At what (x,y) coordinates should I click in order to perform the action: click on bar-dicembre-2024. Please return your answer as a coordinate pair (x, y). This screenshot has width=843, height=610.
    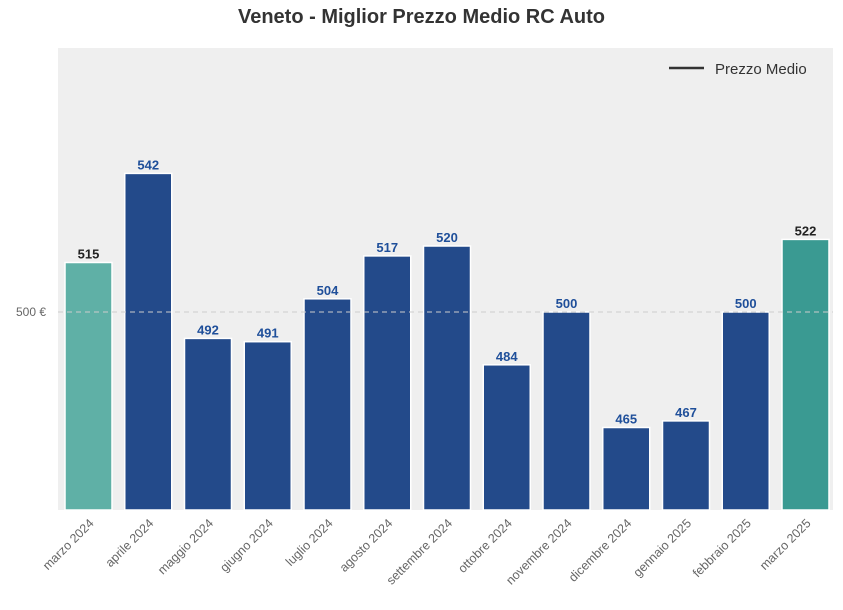
    Looking at the image, I should click on (626, 468).